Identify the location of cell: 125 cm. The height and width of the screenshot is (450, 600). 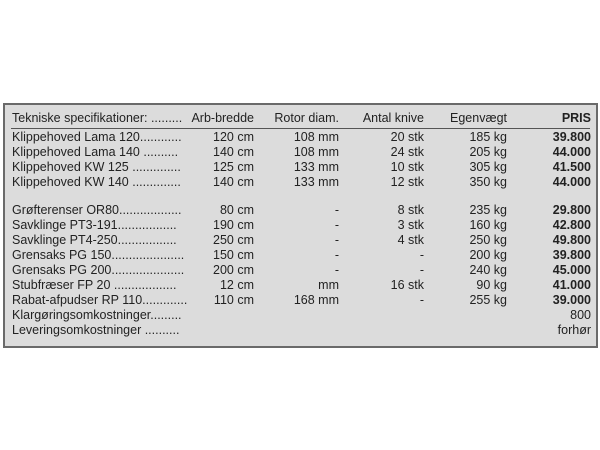
(233, 167).